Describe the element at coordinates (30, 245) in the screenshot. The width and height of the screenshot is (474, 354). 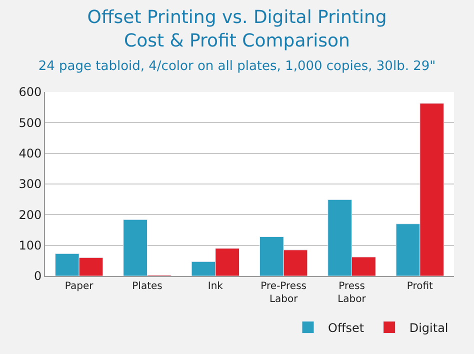
I see `y-tick-label: 100` at that location.